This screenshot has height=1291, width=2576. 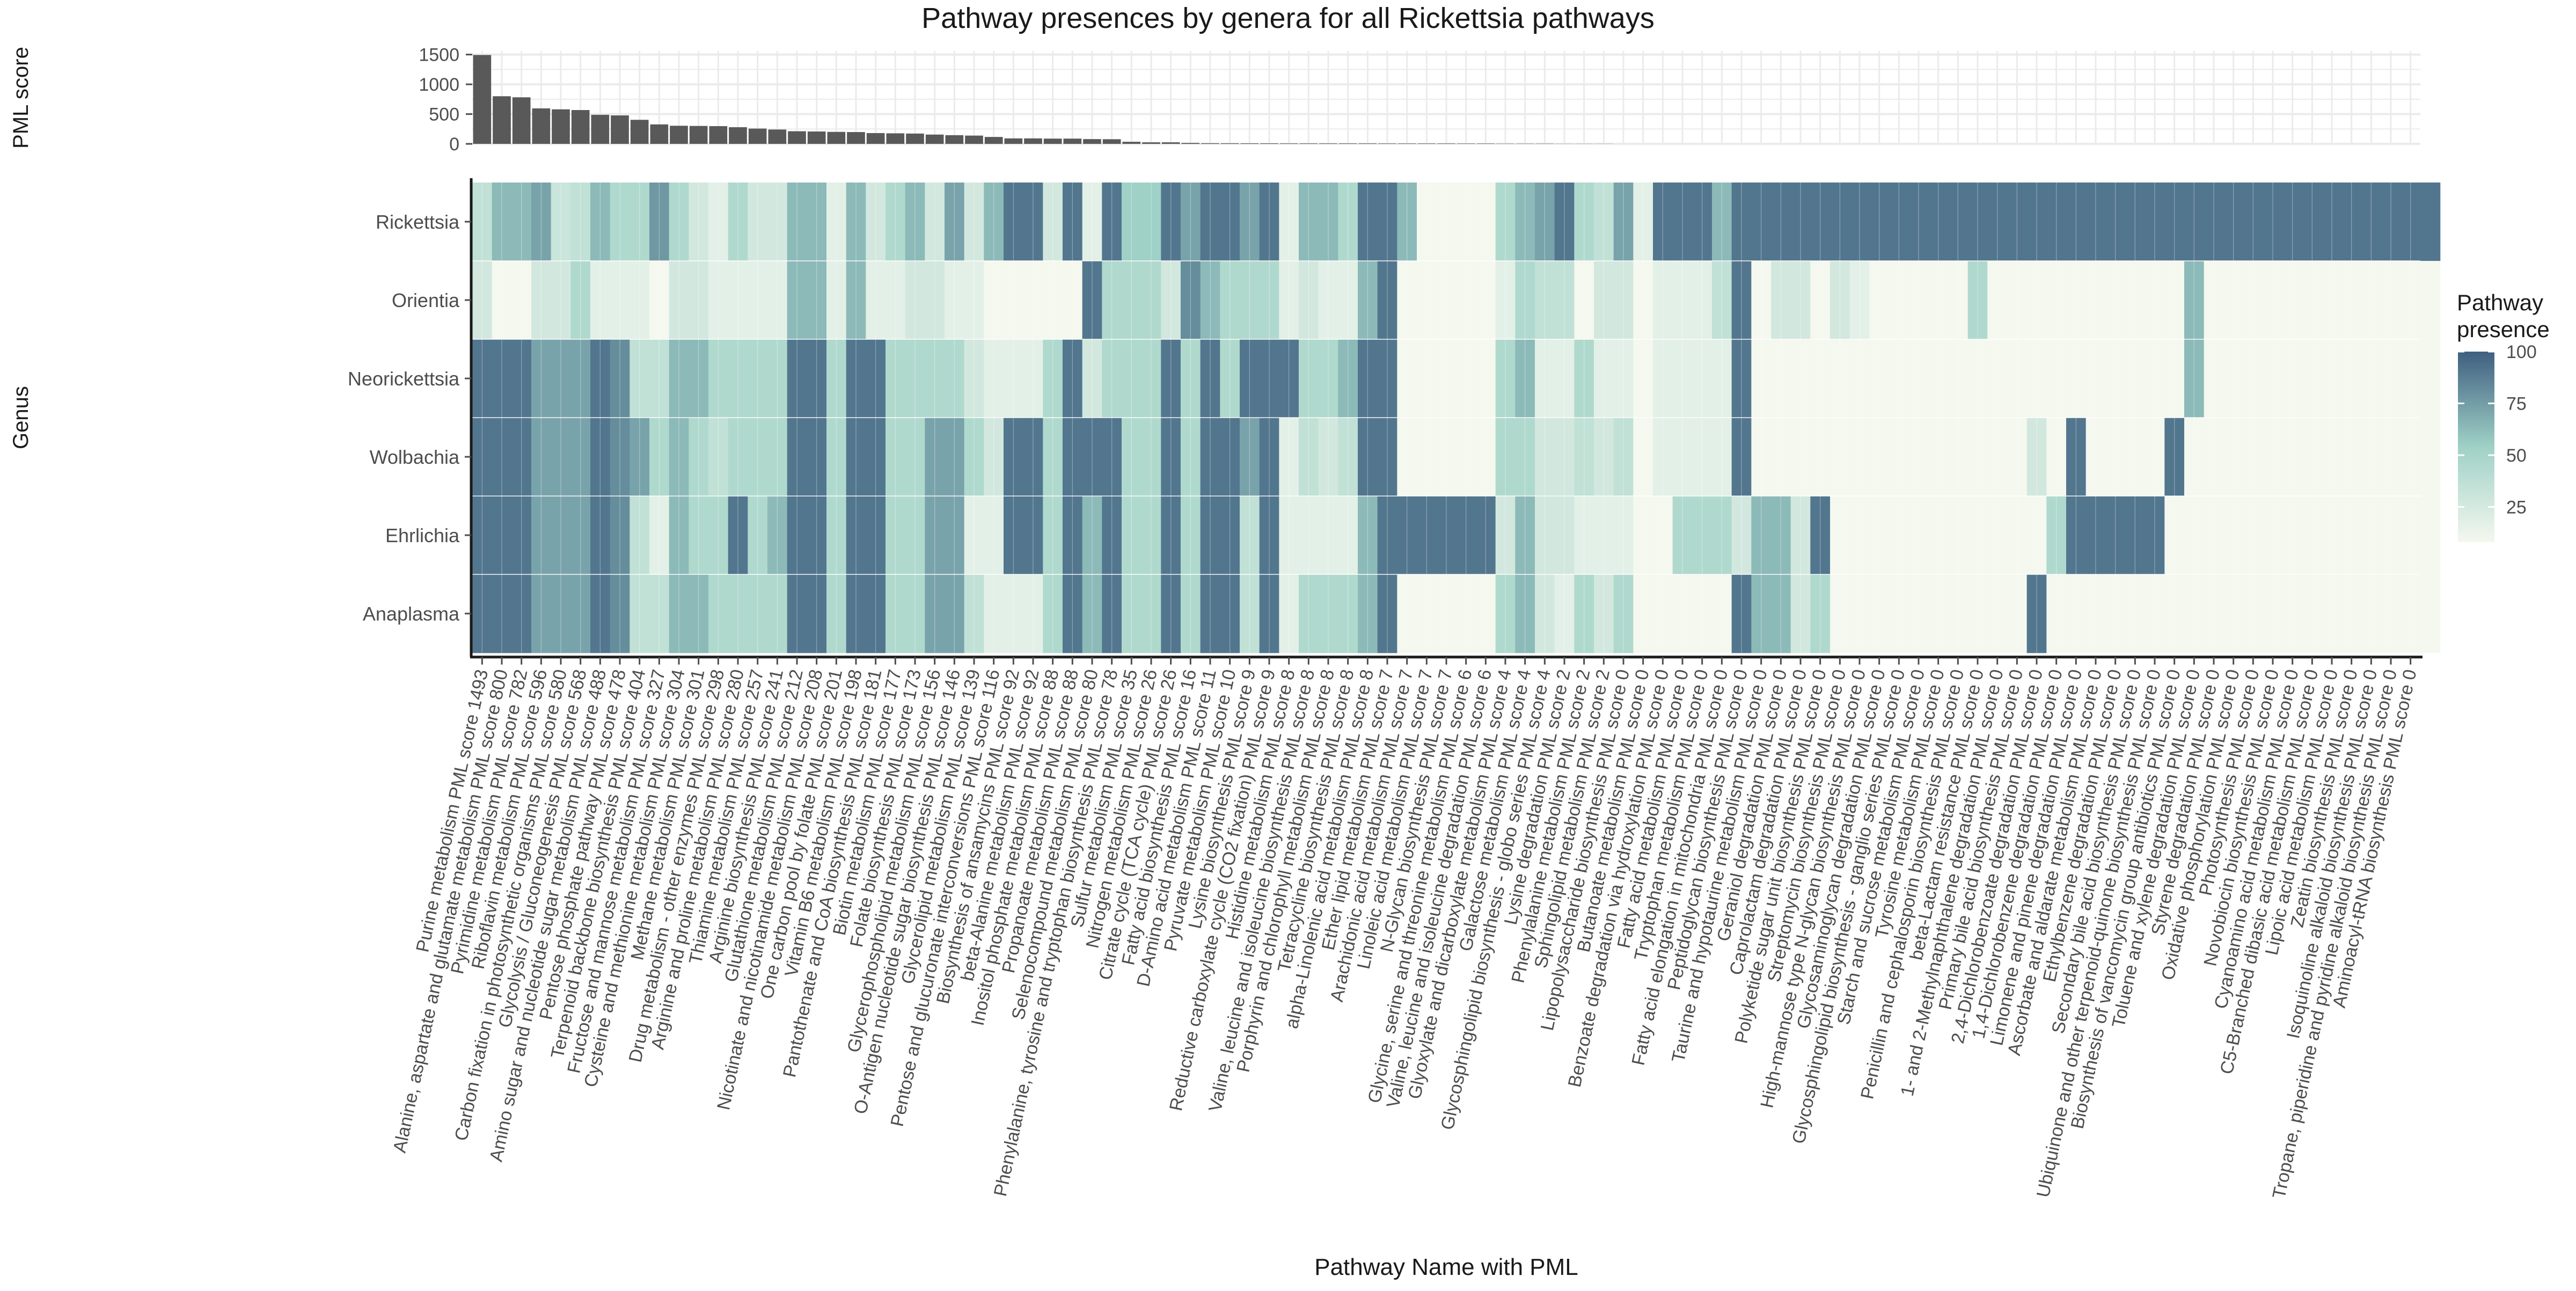 I want to click on x-axis-label: Pathway Name with PML, so click(x=1446, y=1267).